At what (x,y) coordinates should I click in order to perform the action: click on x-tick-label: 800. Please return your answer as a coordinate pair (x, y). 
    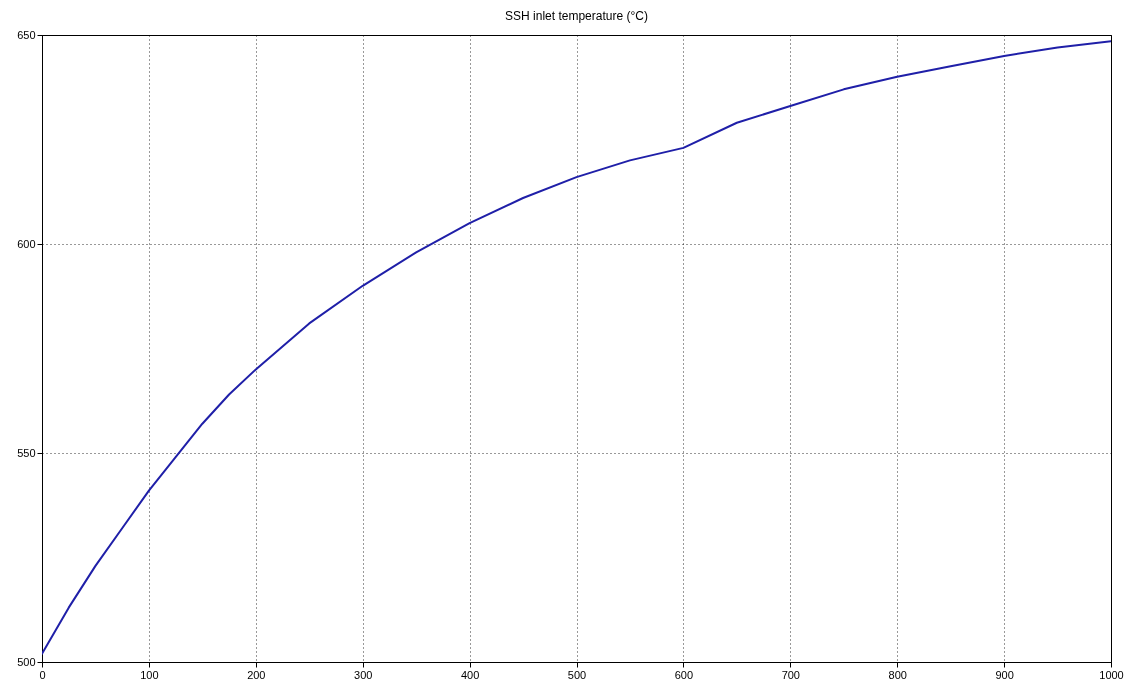
    Looking at the image, I should click on (897, 674).